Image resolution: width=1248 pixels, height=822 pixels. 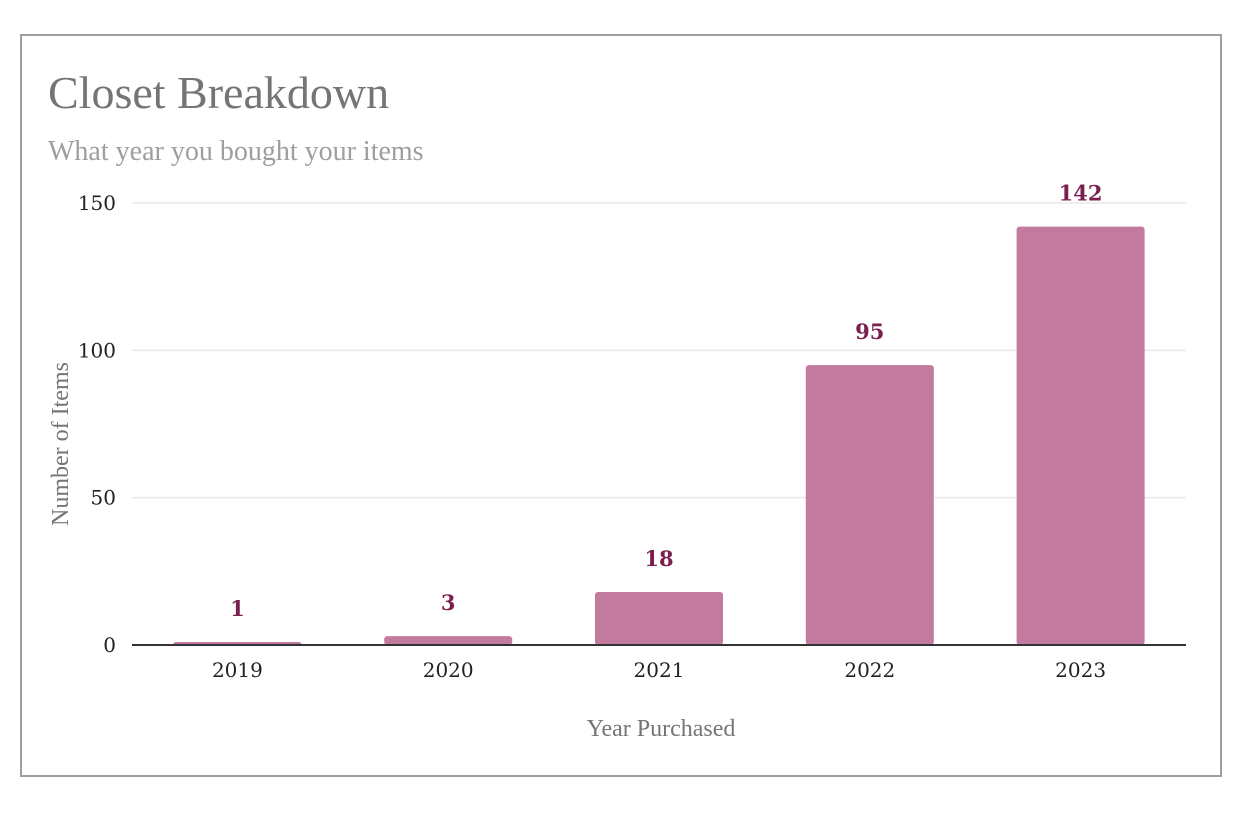 I want to click on bar-2022, so click(x=869, y=505).